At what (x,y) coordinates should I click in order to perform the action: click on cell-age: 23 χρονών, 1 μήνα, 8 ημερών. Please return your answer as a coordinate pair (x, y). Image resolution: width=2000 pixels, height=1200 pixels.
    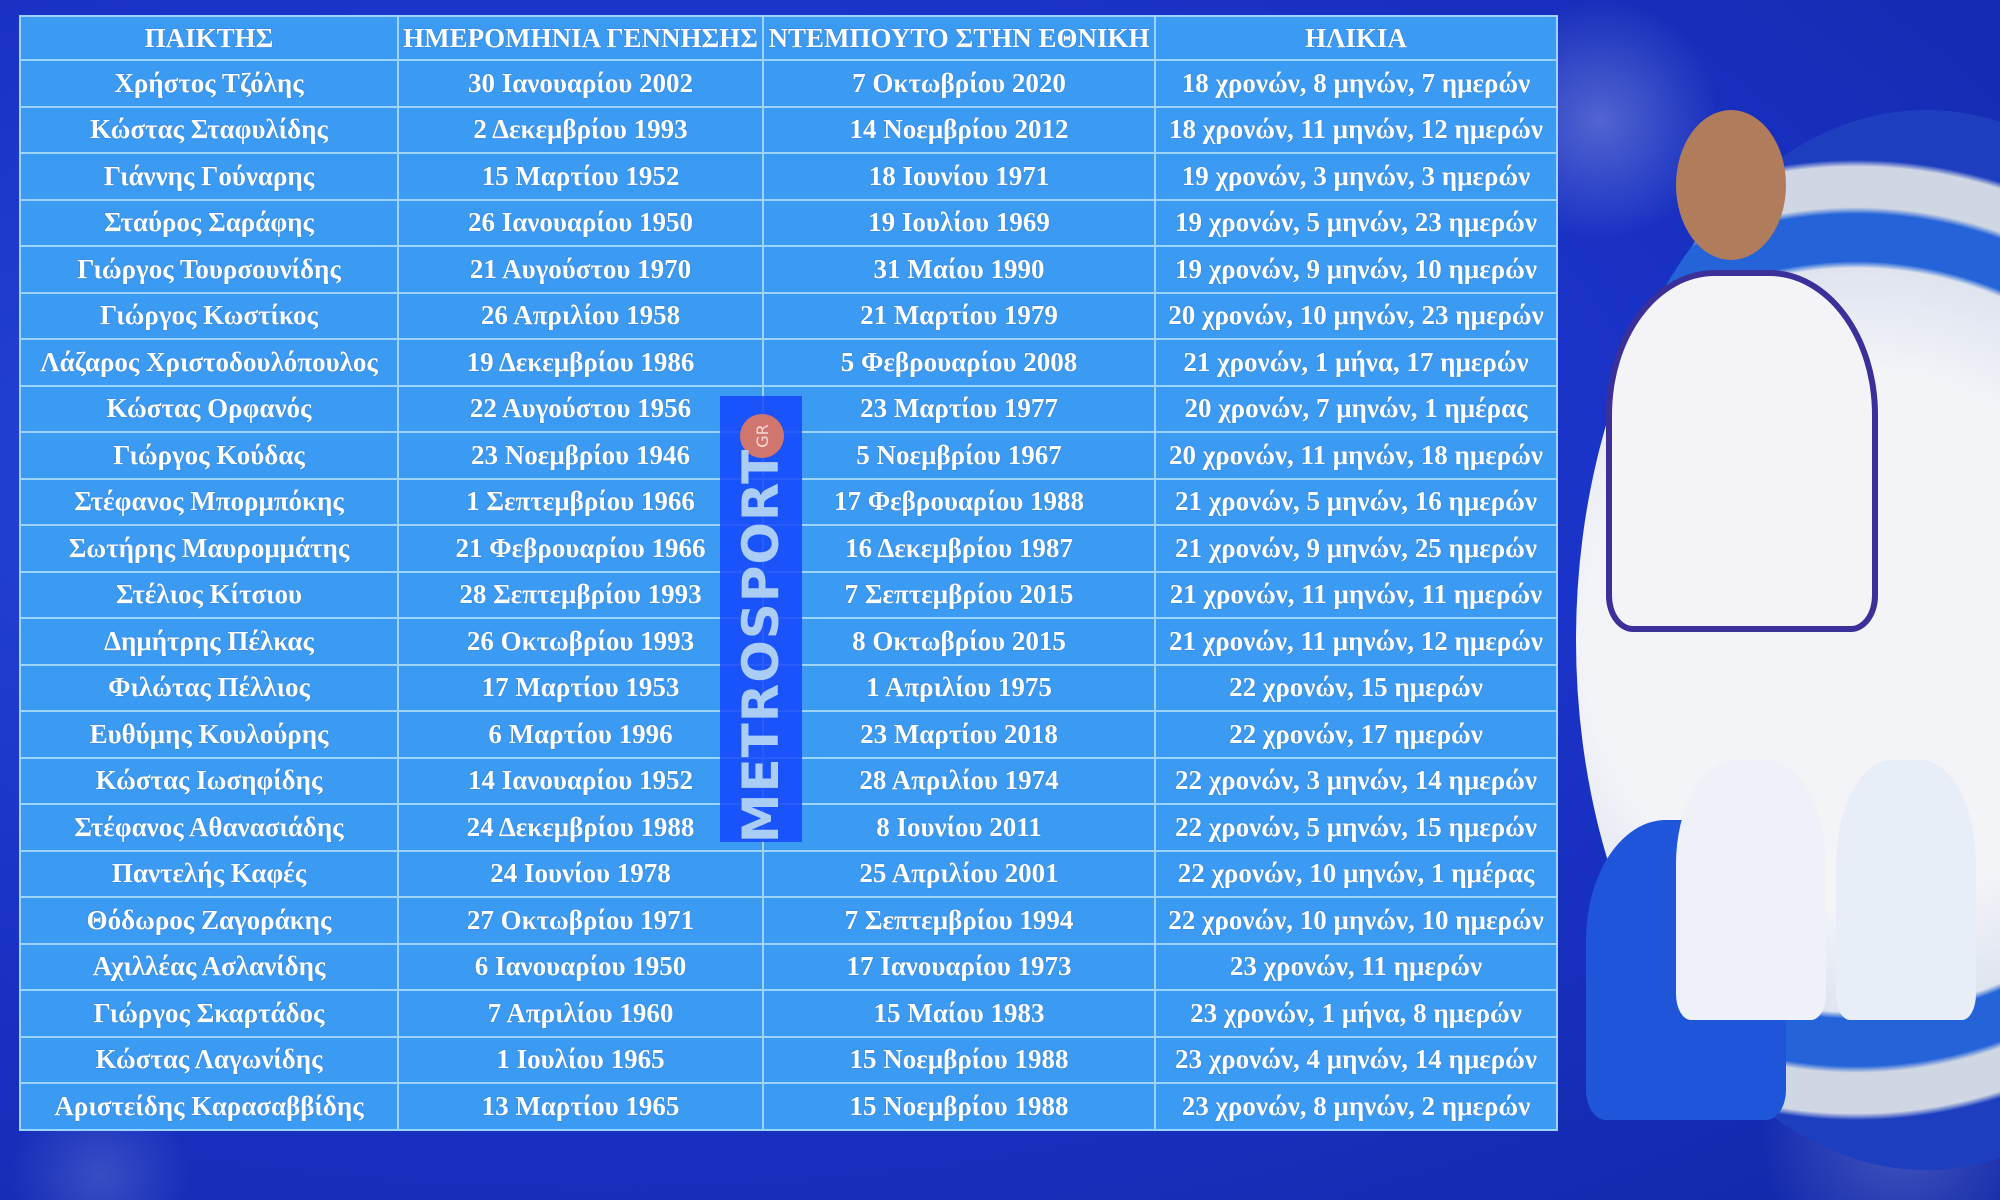
    Looking at the image, I should click on (1356, 1013).